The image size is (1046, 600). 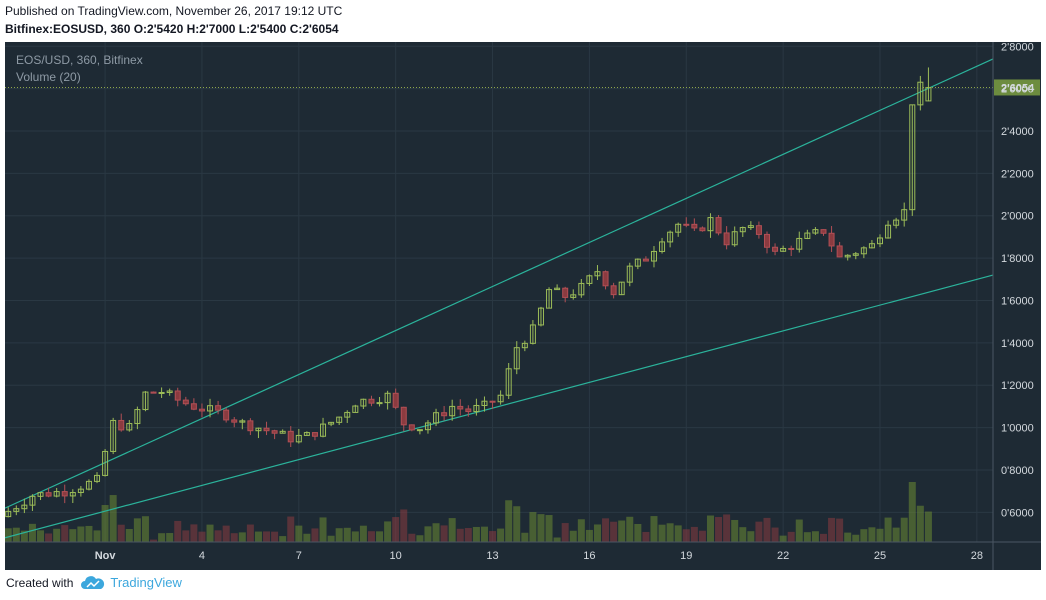 What do you see at coordinates (299, 556) in the screenshot?
I see `time-tick-label: 7` at bounding box center [299, 556].